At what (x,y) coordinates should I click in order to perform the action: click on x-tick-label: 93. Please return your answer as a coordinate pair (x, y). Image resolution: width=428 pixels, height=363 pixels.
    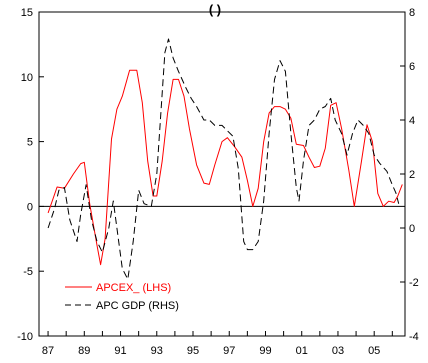
    Looking at the image, I should click on (157, 351).